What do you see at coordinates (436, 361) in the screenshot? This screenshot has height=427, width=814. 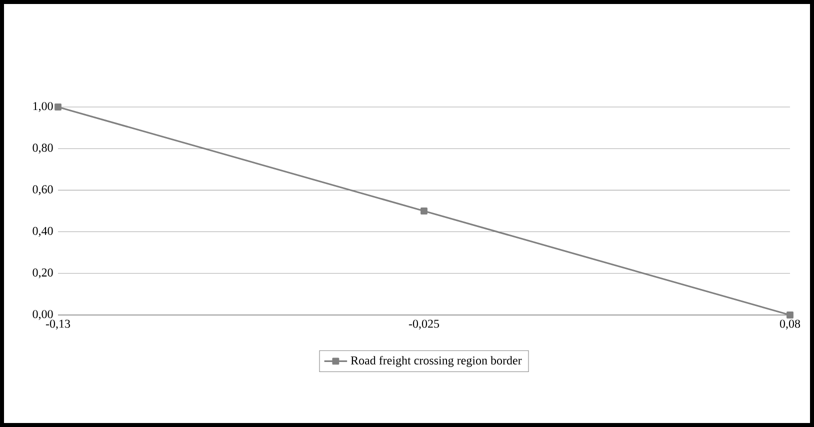 I see `legend-label: Road freight crossing region border` at bounding box center [436, 361].